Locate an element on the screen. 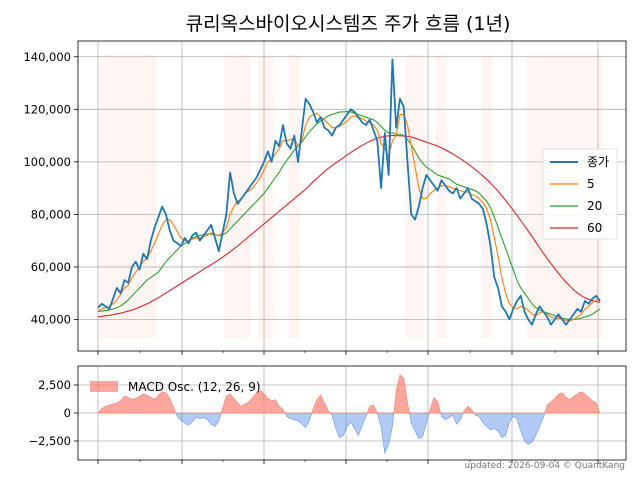 This screenshot has height=480, width=640. macd-ytick-label-0: 2,500 is located at coordinates (54, 385).